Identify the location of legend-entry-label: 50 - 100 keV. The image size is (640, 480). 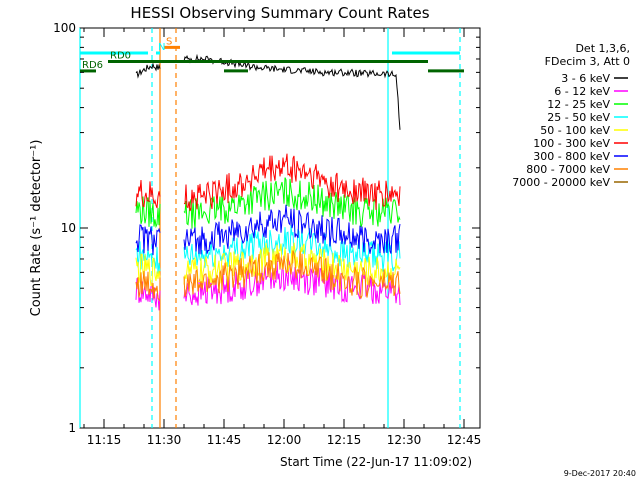
(575, 130).